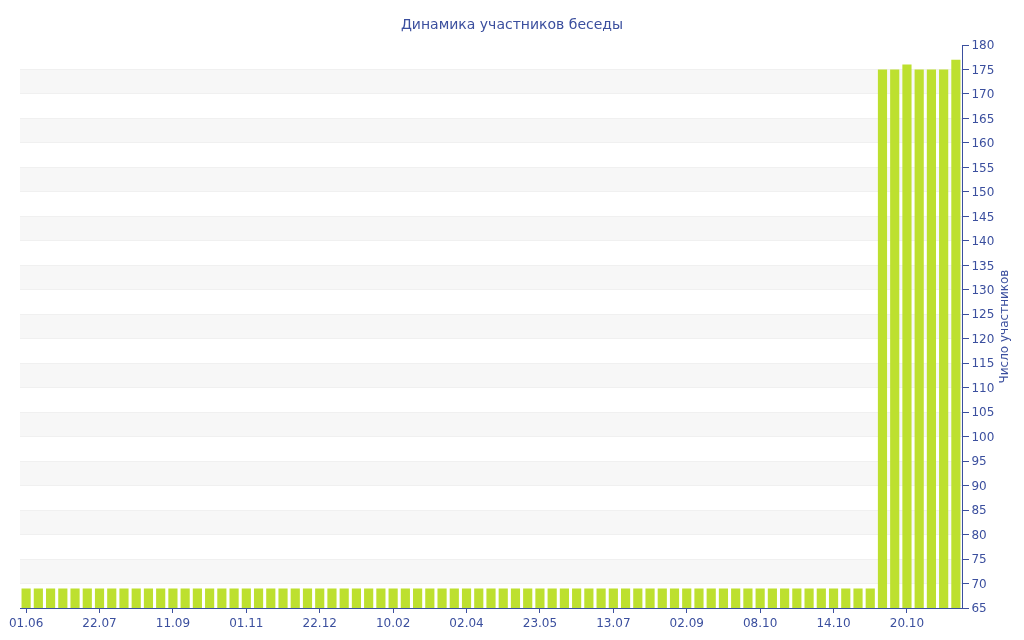 The width and height of the screenshot is (1024, 640). Describe the element at coordinates (983, 265) in the screenshot. I see `y-tick-label: 135` at that location.